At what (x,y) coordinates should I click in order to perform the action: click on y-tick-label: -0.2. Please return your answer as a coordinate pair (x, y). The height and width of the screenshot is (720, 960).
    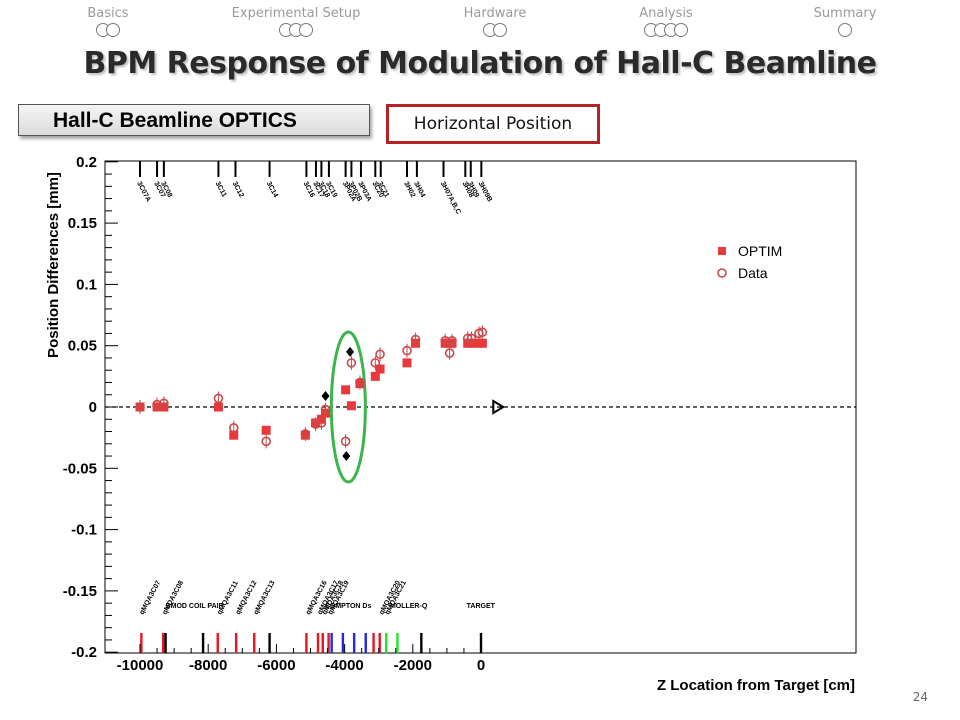
    Looking at the image, I should click on (84, 652).